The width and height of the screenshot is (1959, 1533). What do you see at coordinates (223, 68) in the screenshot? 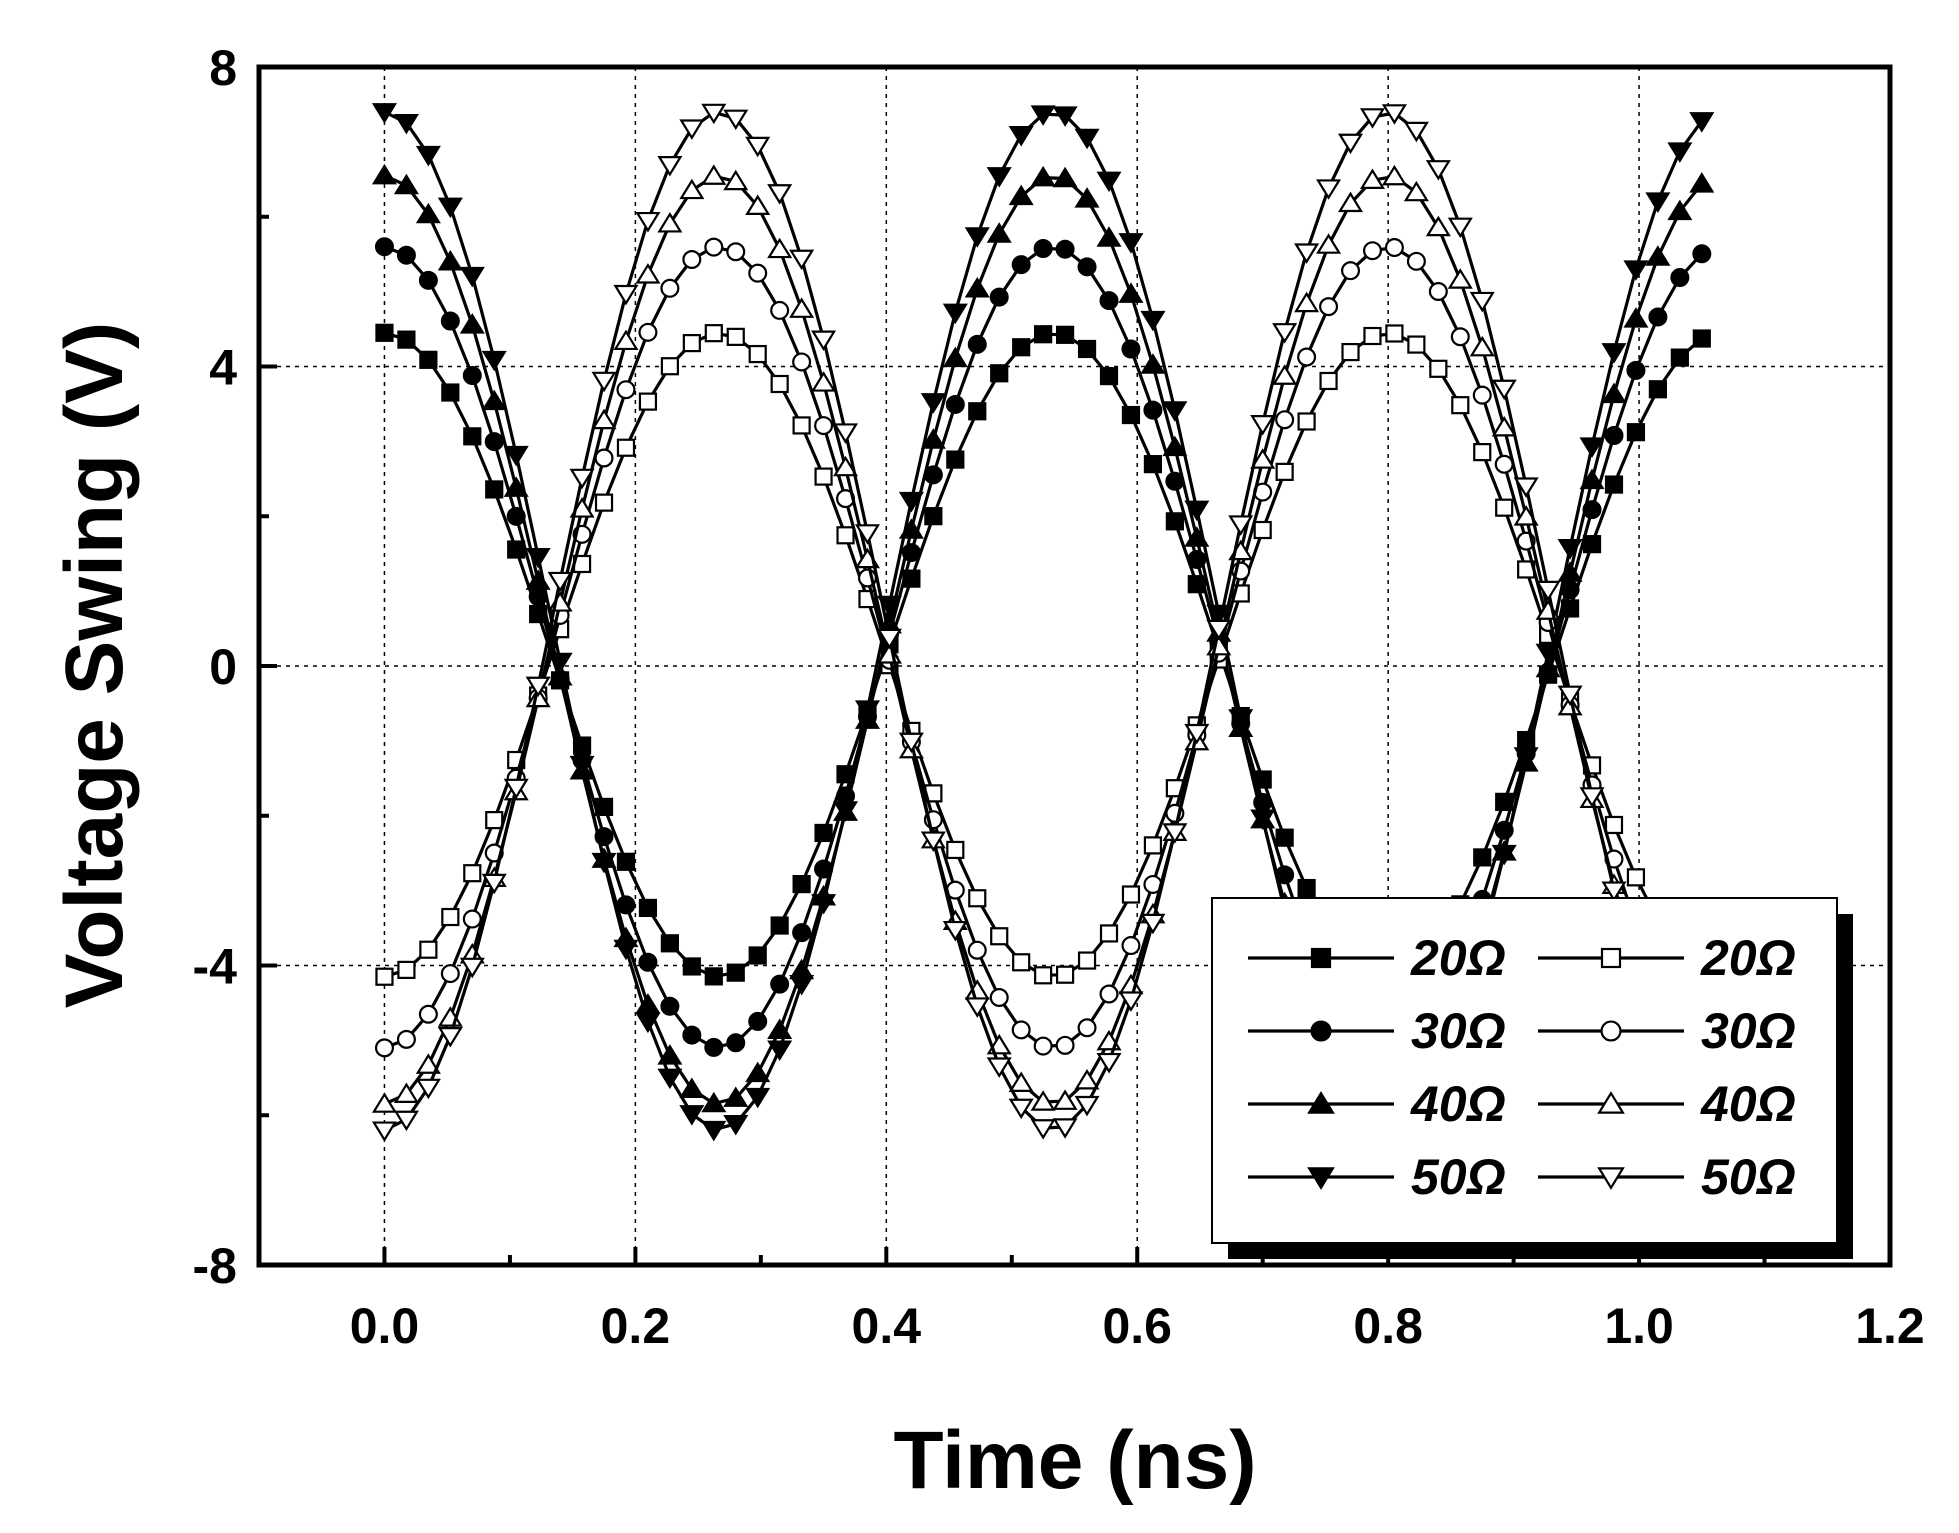
I see `y-tick-label: 8` at bounding box center [223, 68].